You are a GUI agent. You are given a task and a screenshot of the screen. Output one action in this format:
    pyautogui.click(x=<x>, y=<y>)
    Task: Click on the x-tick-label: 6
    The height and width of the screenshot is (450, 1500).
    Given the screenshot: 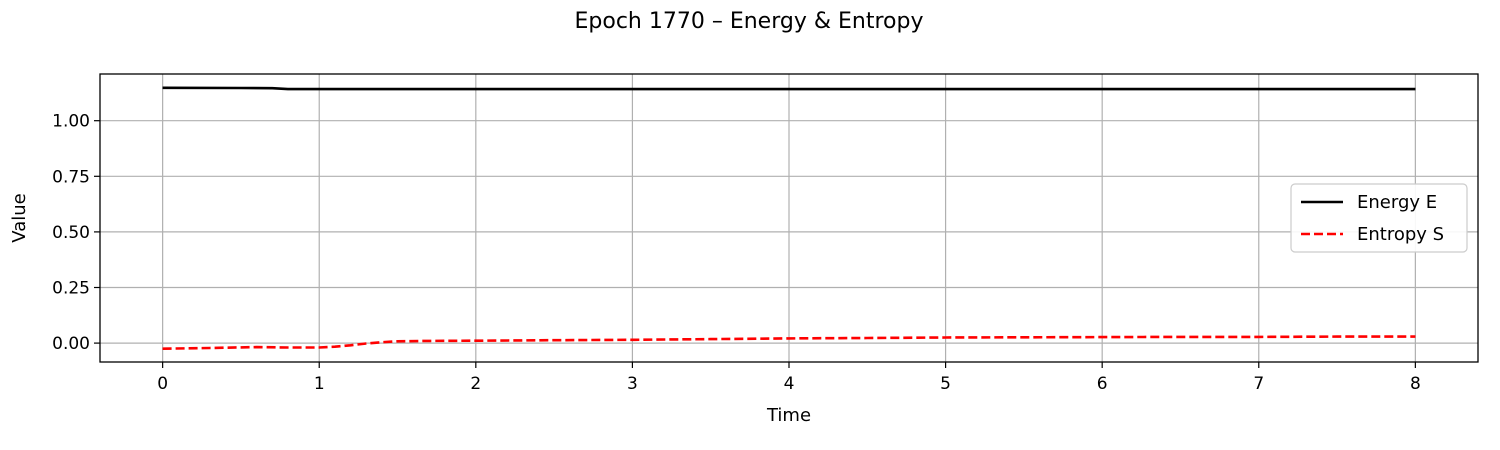 What is the action you would take?
    pyautogui.click(x=1102, y=384)
    